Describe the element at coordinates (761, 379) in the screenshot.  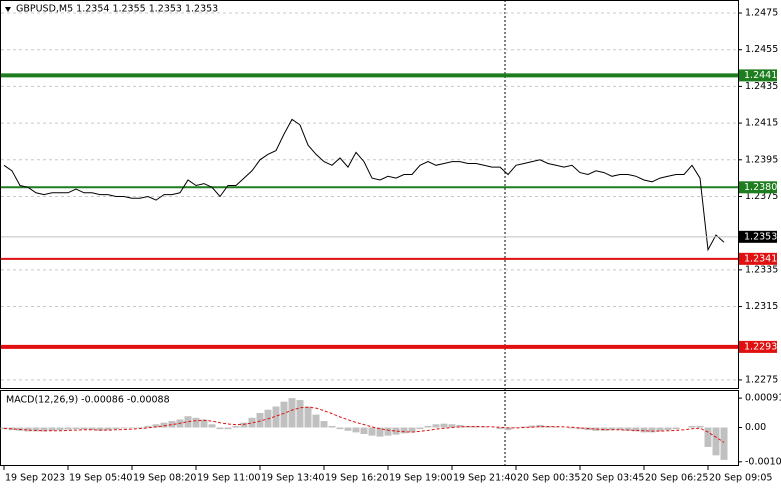
I see `y-tick-label: 1.2275` at that location.